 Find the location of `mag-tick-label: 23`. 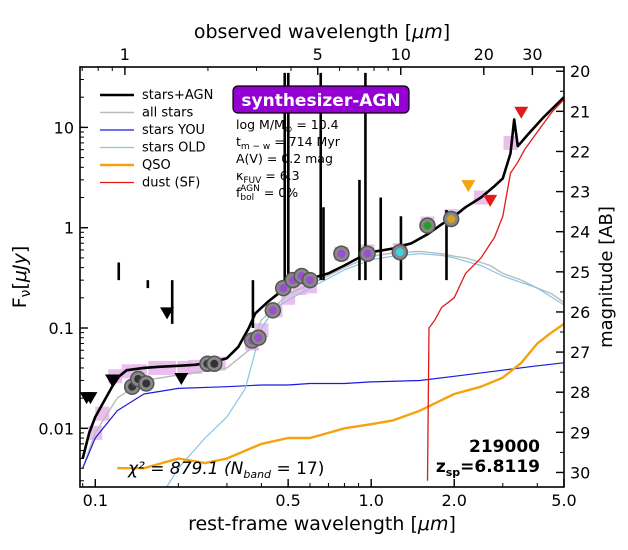

mag-tick-label: 23 is located at coordinates (580, 192).